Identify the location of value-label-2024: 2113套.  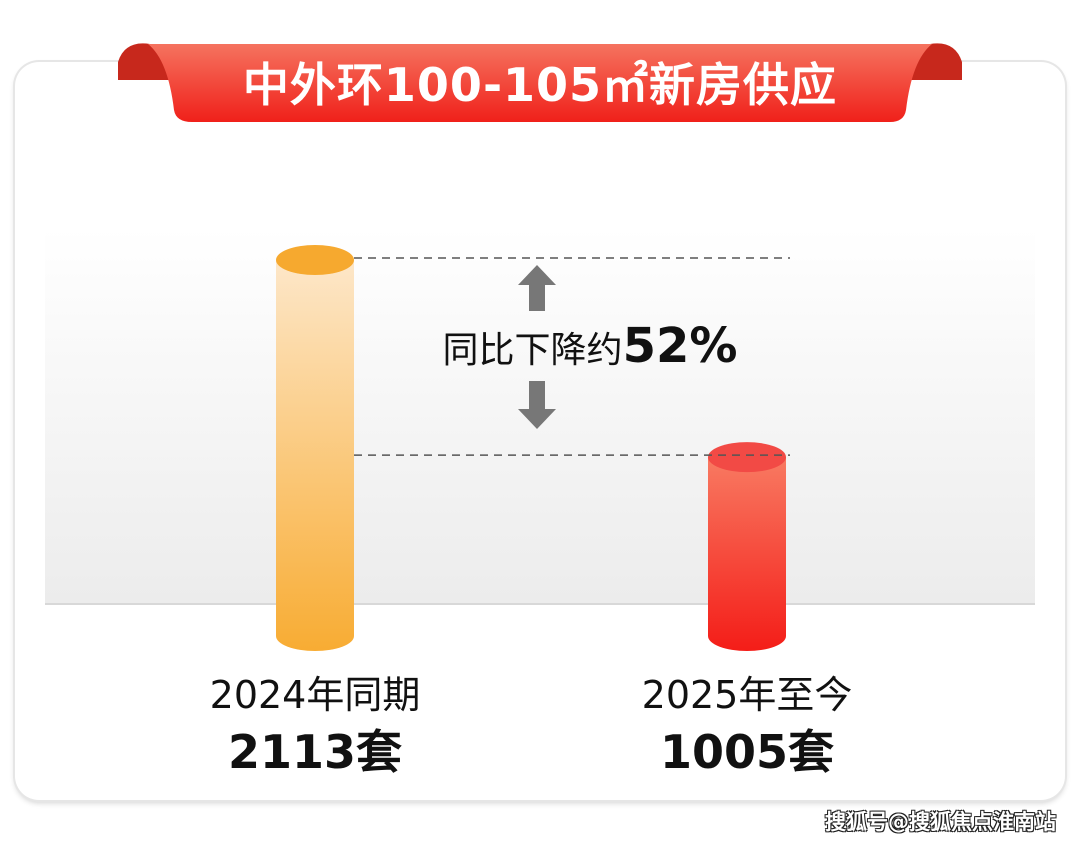
(315, 752).